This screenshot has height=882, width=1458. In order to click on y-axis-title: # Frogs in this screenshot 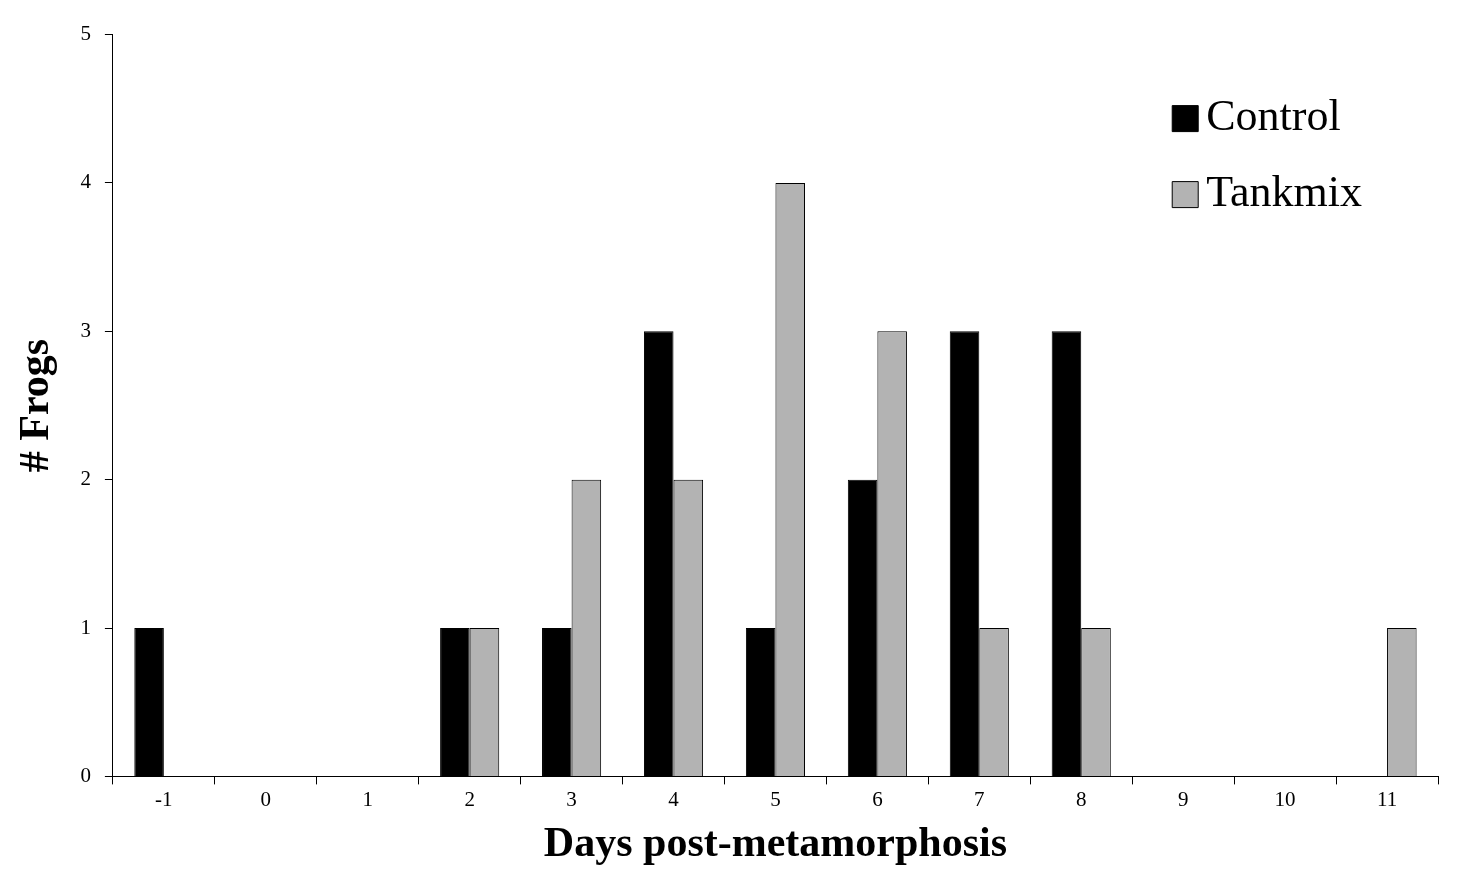, I will do `click(34, 405)`.